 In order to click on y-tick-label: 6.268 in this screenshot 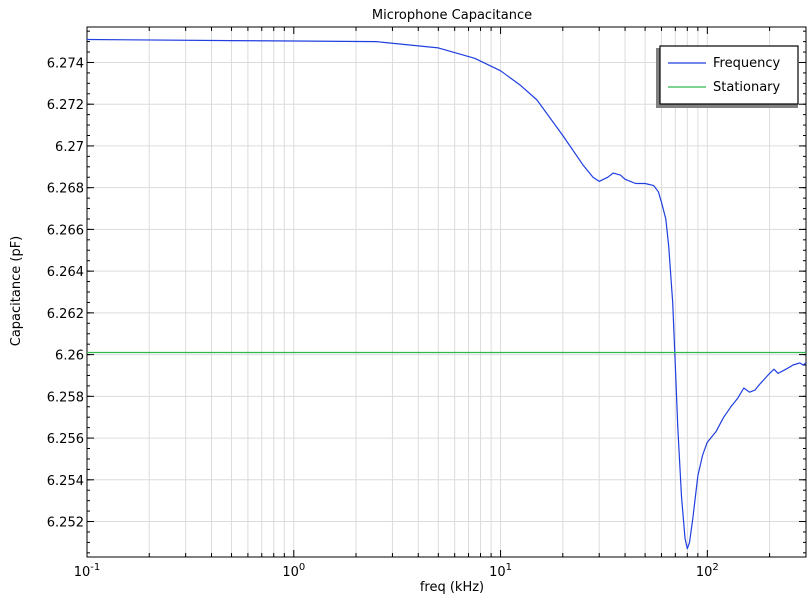, I will do `click(65, 189)`.